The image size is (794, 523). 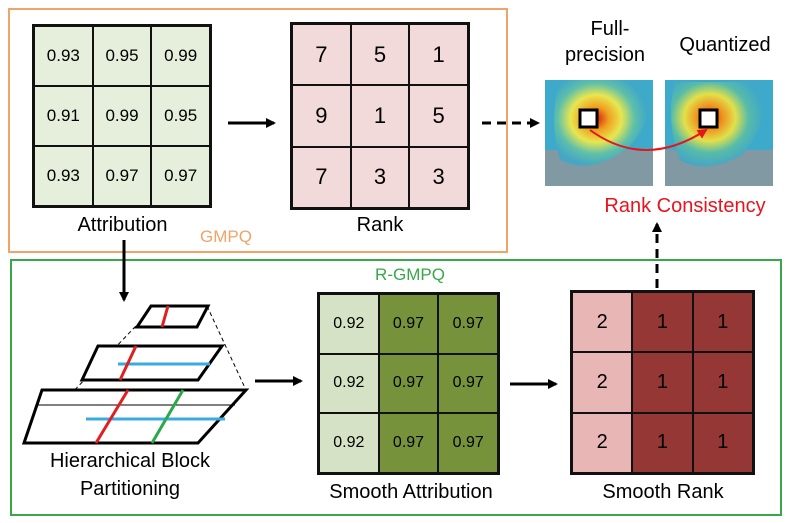 I want to click on full-precision-label-line2: precision, so click(x=605, y=55).